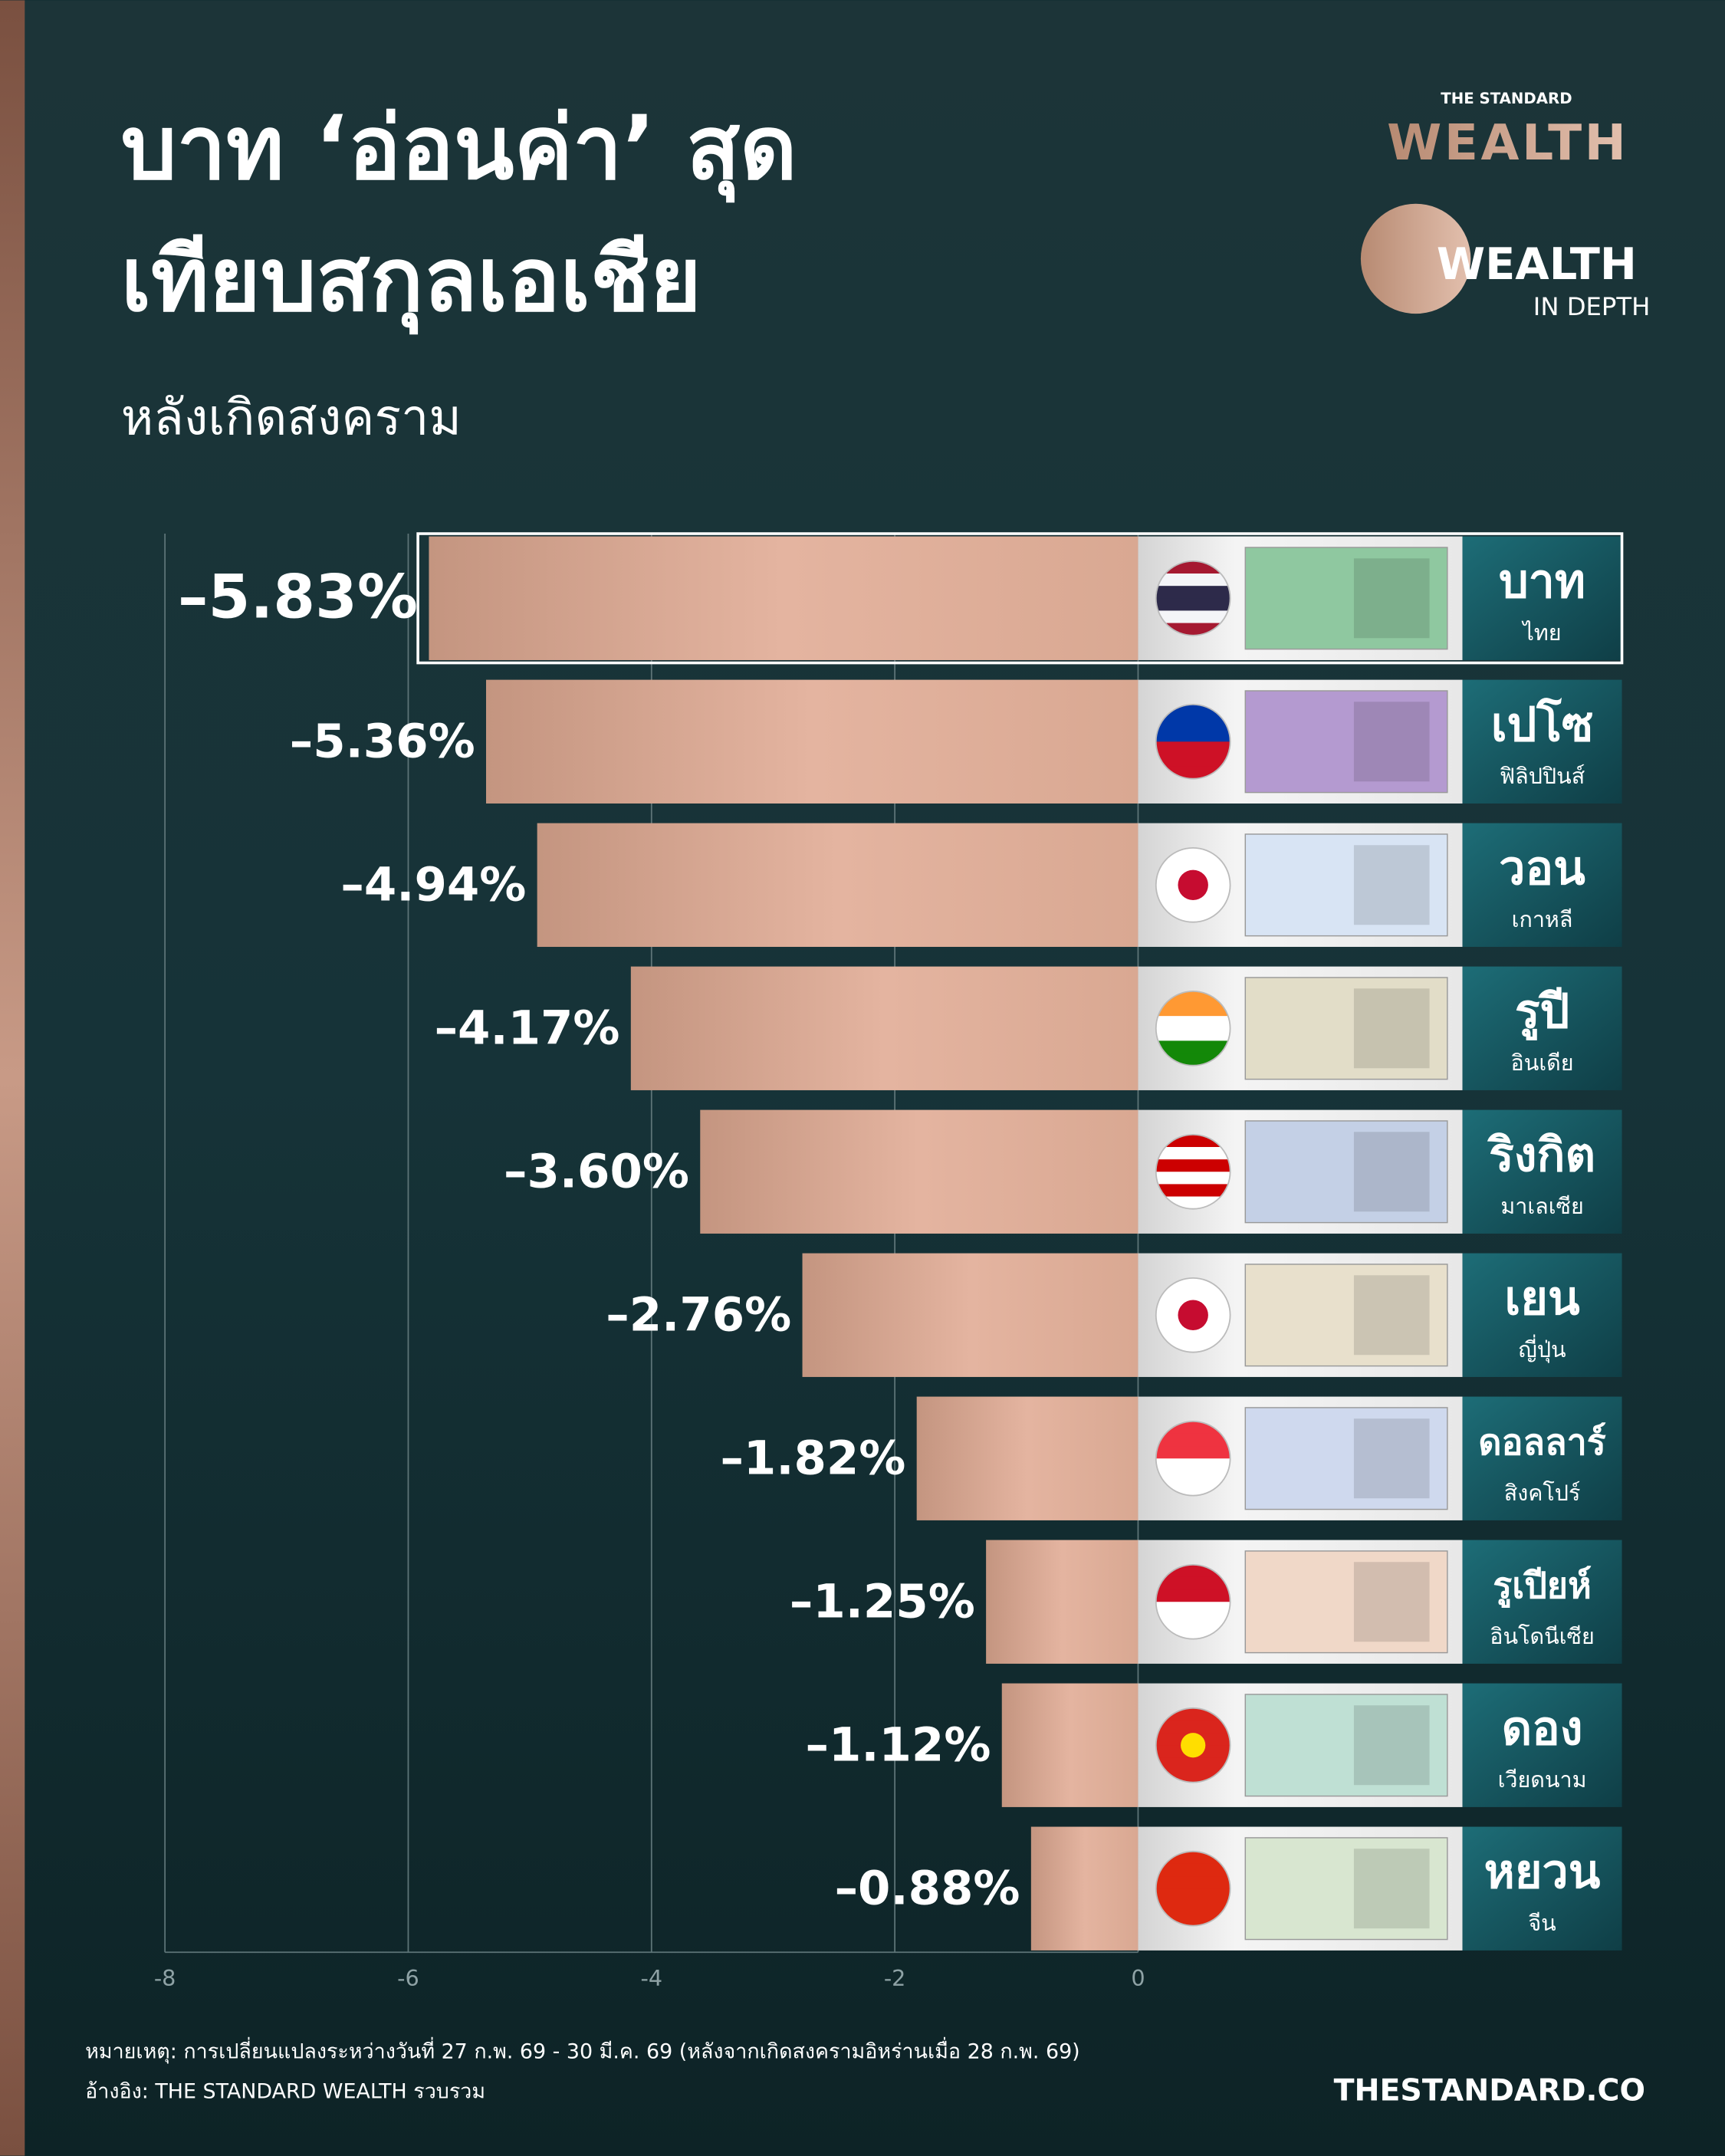 This screenshot has height=2156, width=1725. Describe the element at coordinates (1542, 1923) in the screenshot. I see `country-name: จีน` at that location.